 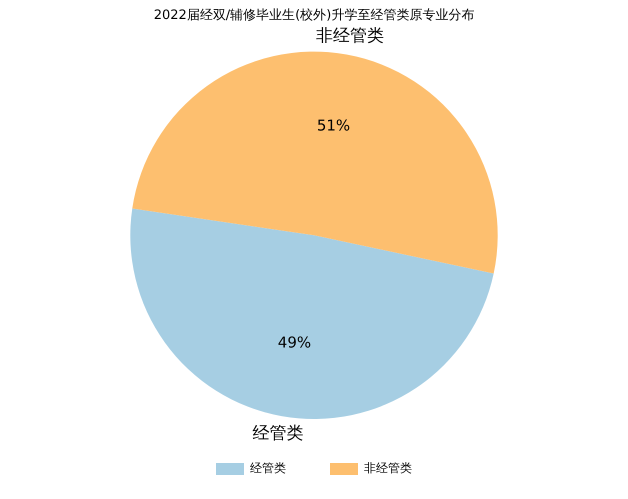 I want to click on data-label: 51%, so click(x=333, y=125).